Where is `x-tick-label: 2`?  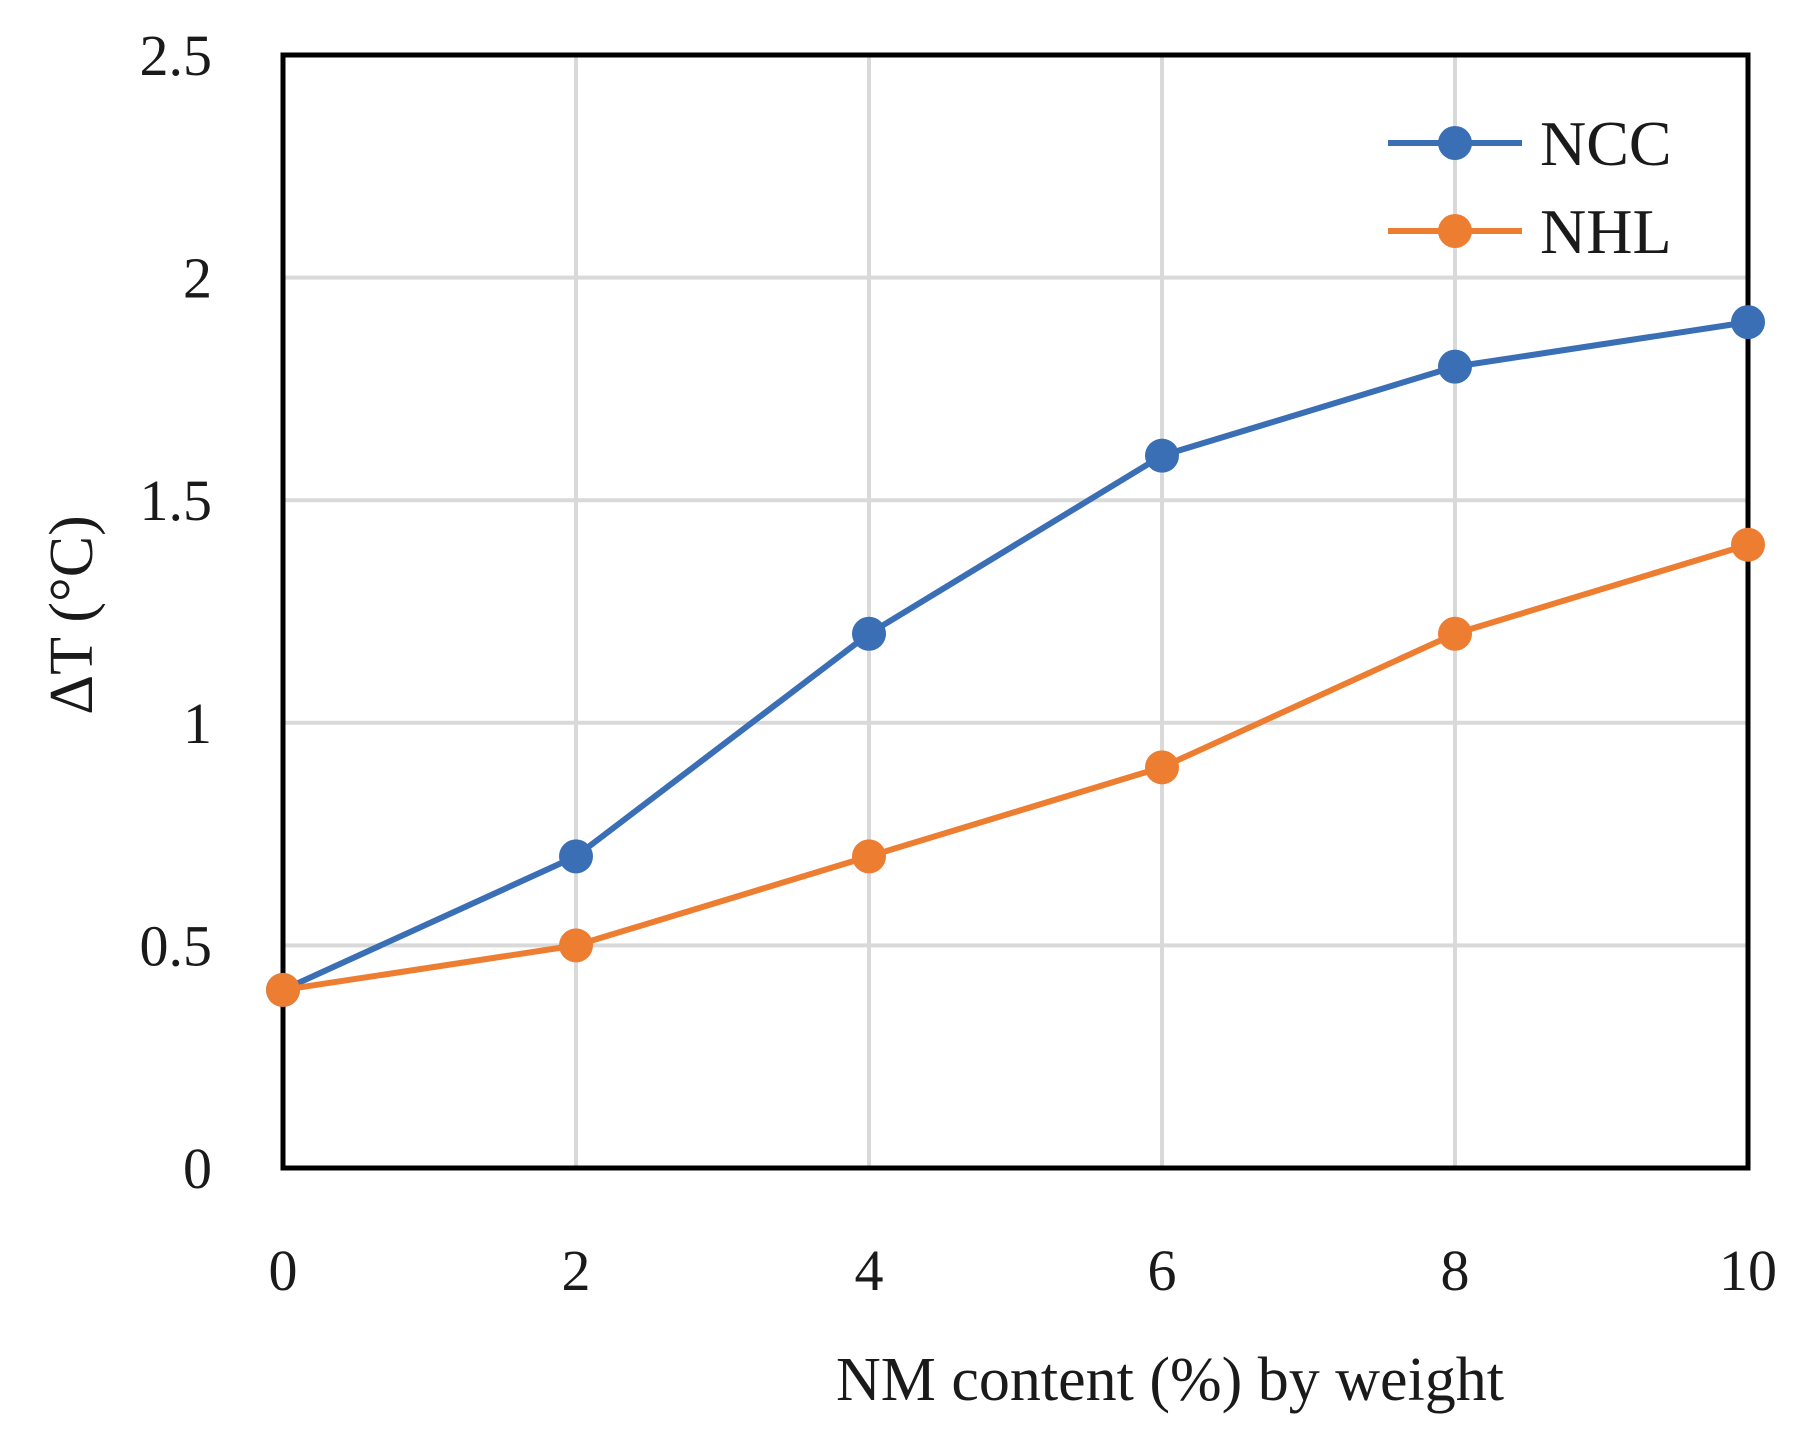 x-tick-label: 2 is located at coordinates (576, 1270).